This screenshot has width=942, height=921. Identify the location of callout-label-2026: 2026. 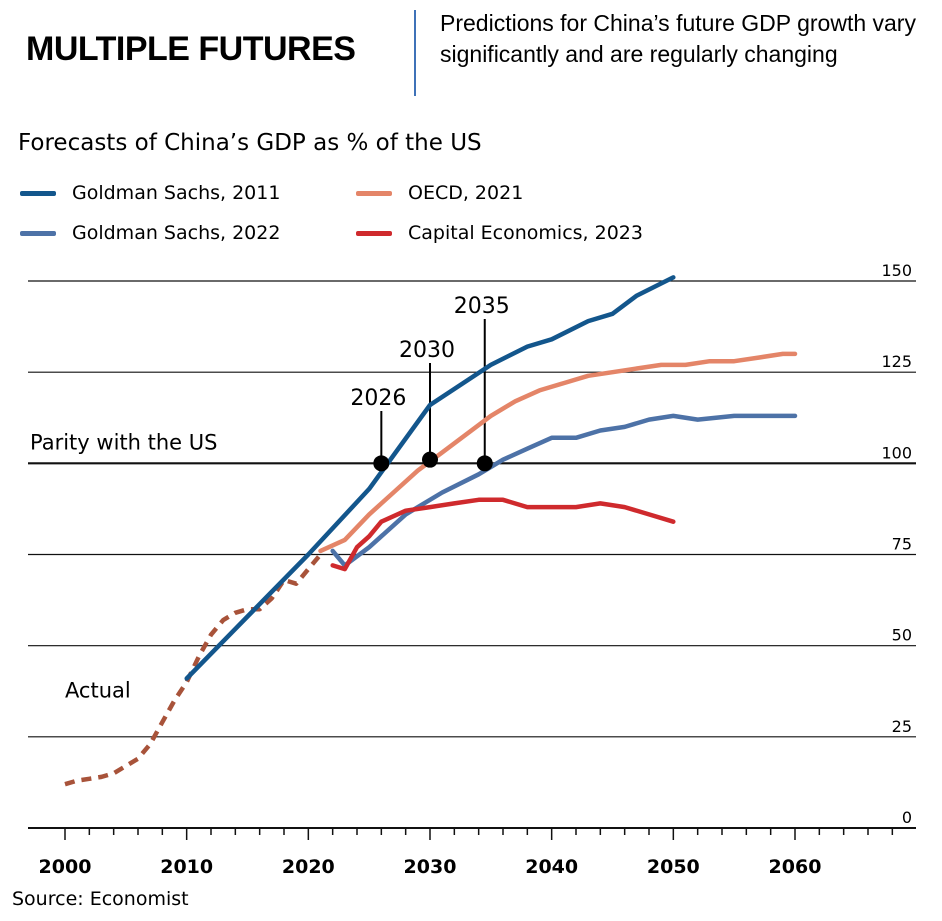
(378, 398).